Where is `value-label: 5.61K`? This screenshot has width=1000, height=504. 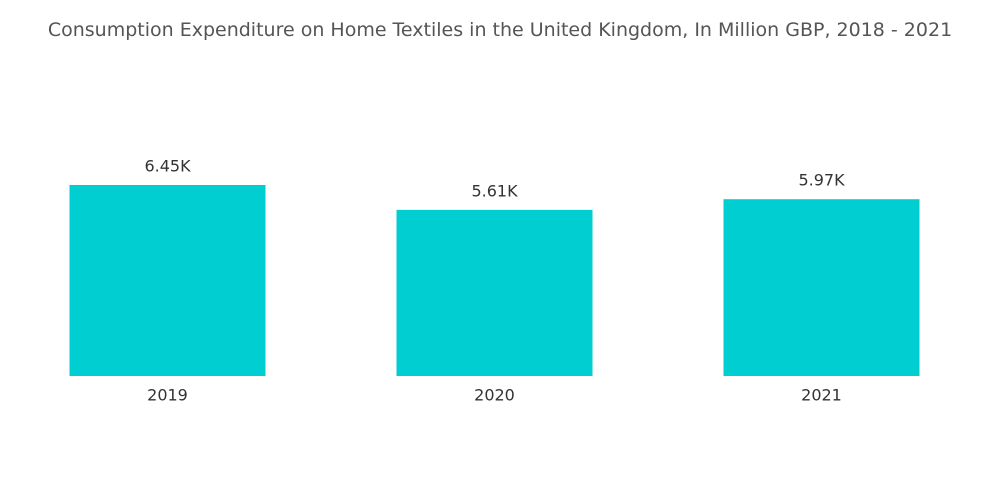
value-label: 5.61K is located at coordinates (494, 190).